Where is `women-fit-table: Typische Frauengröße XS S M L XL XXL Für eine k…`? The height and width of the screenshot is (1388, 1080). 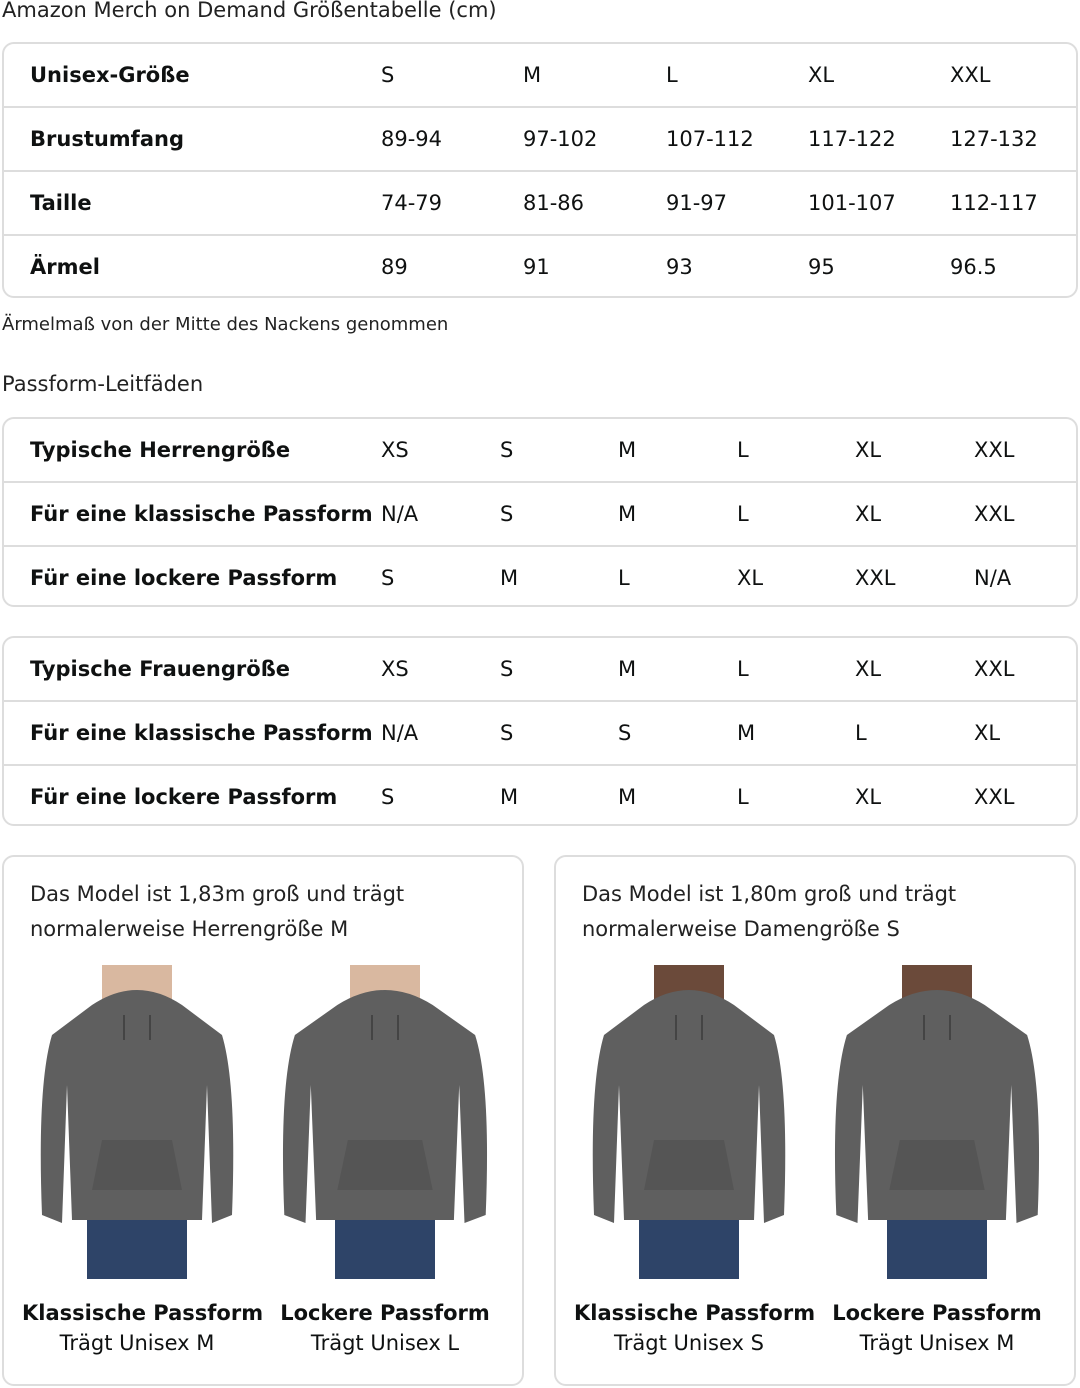
women-fit-table: Typische Frauengröße XS S M L XL XXL Für eine k… is located at coordinates (540, 731).